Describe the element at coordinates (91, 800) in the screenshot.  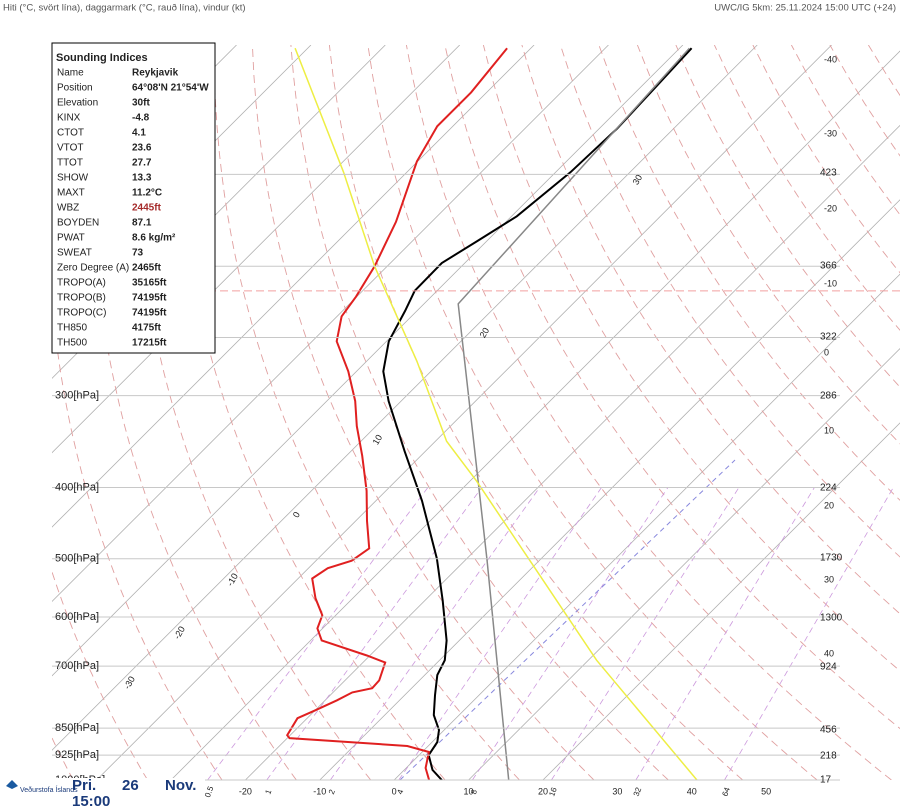
I see `footer-time: 15:00` at that location.